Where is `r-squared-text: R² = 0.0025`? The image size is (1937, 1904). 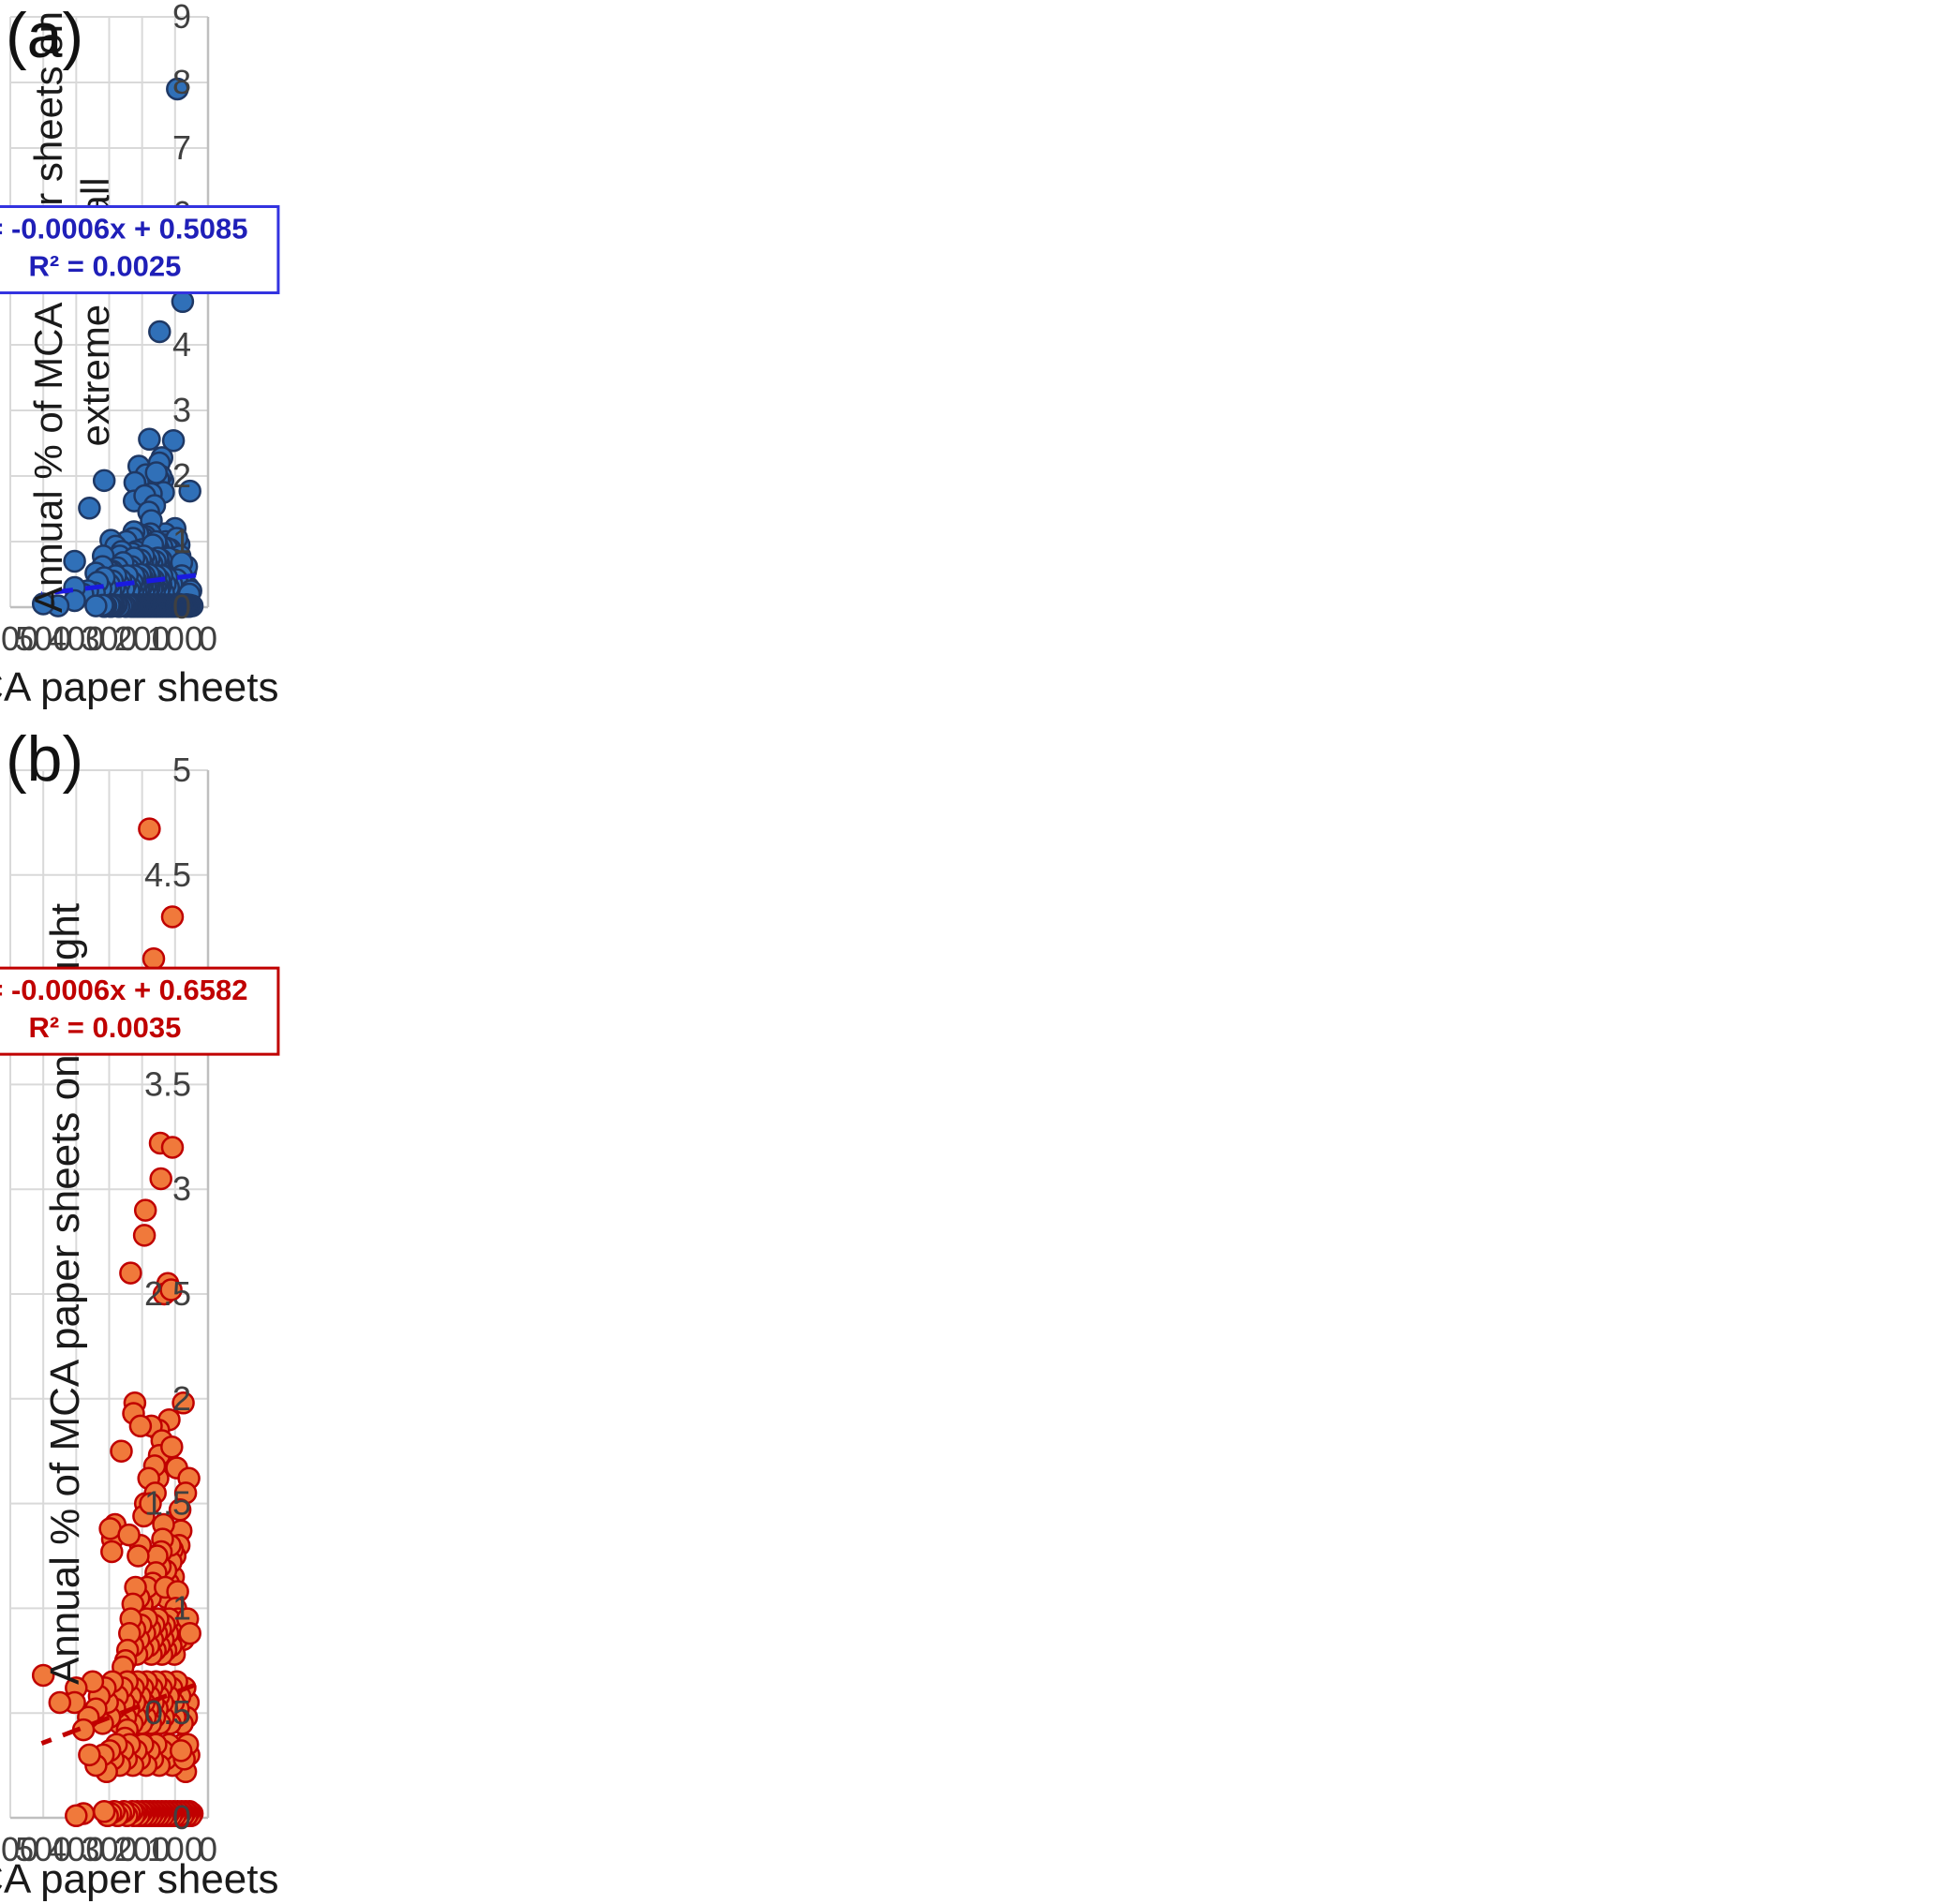 r-squared-text: R² = 0.0025 is located at coordinates (104, 266).